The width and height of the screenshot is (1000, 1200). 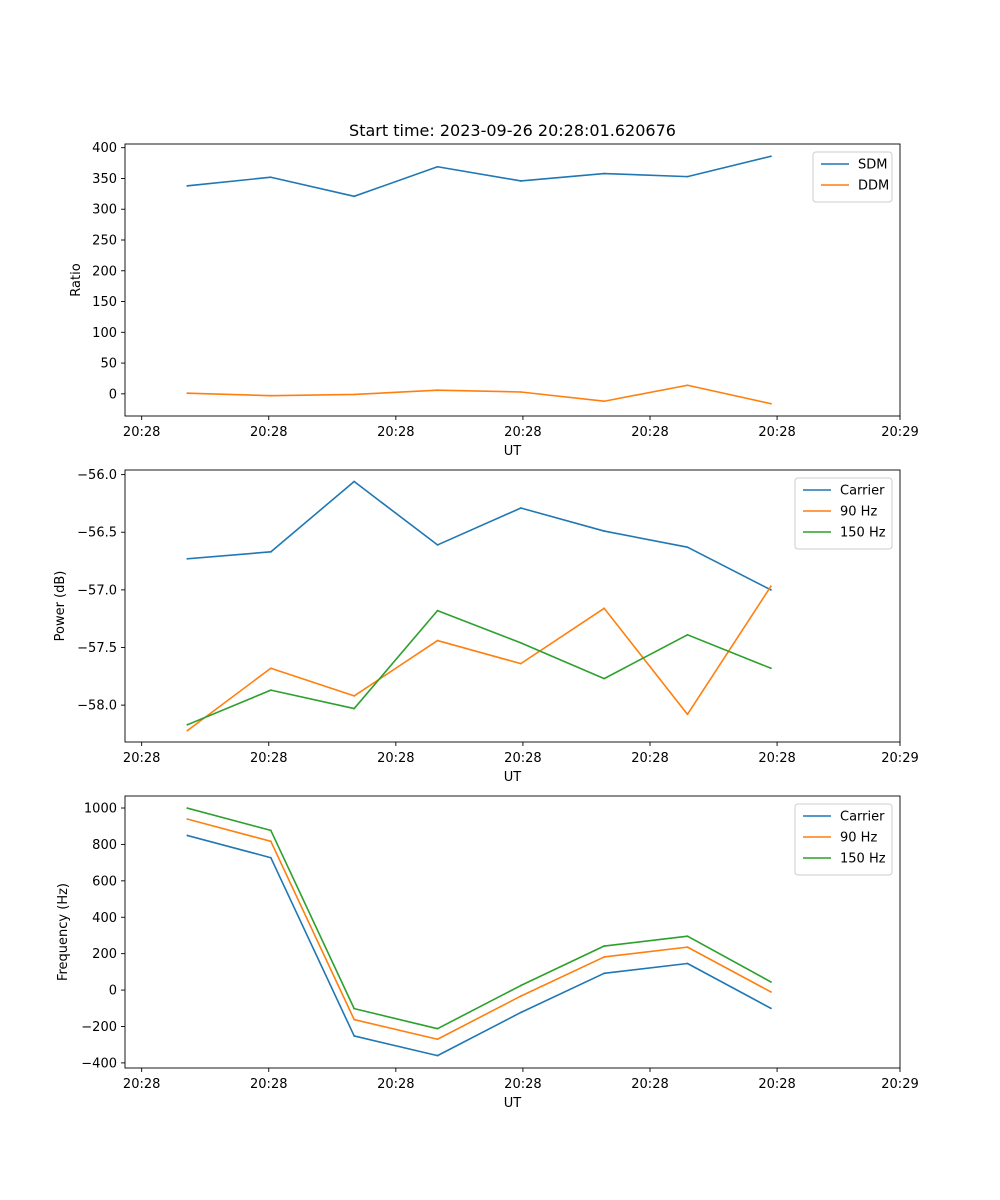 I want to click on y-axis-label: Frequency (Hz), so click(x=63, y=932).